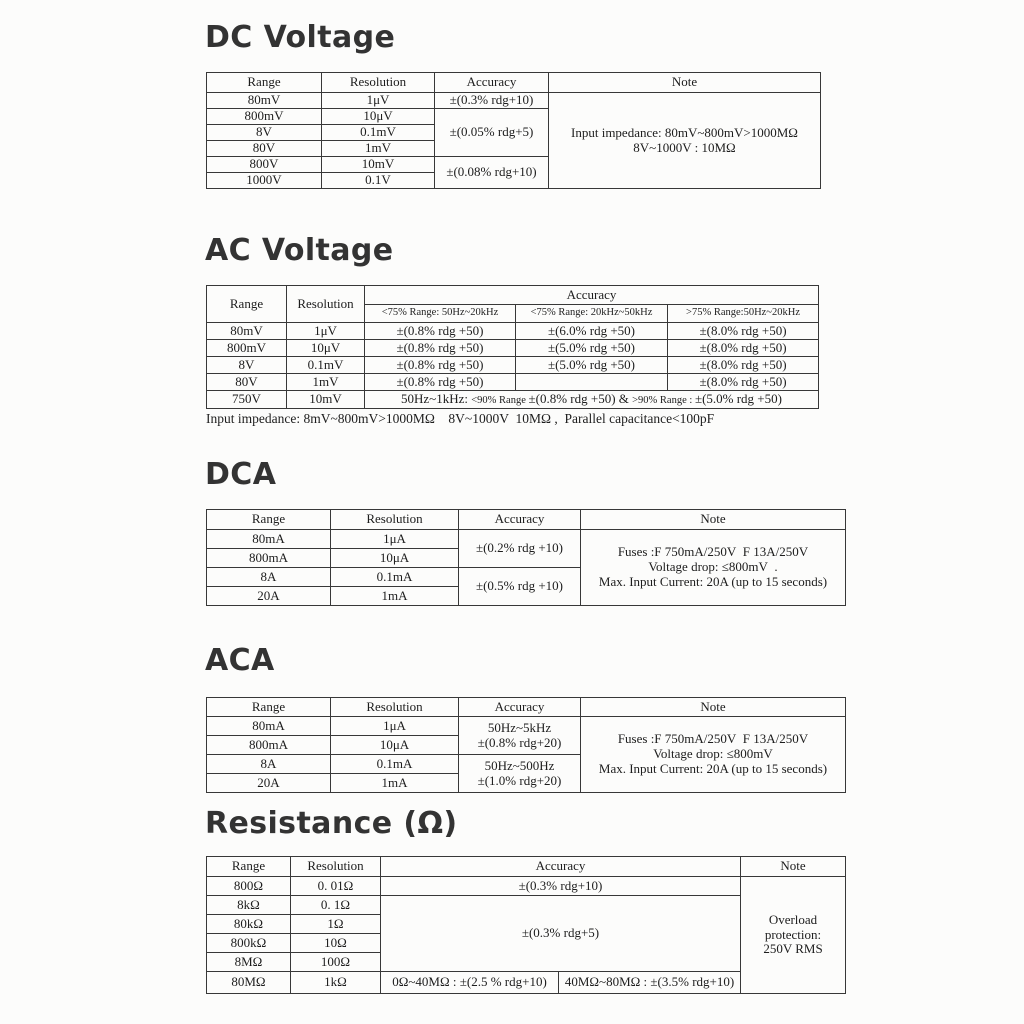  What do you see at coordinates (591, 313) in the screenshot?
I see `accuracy-subheader: <75% Range: 20kHz~50kHz` at bounding box center [591, 313].